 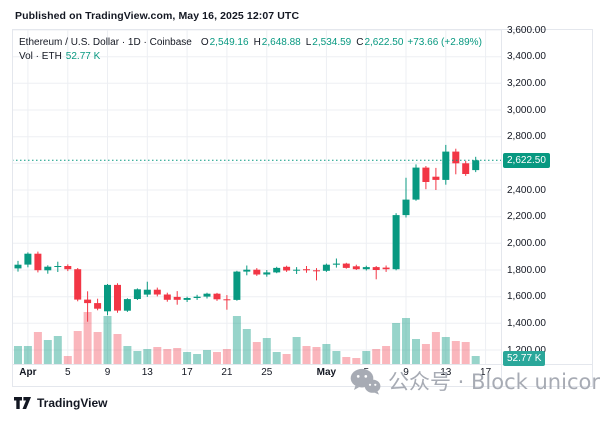 What do you see at coordinates (250, 56) in the screenshot?
I see `legend-volume-row: Vol · ETH 52.77 K` at bounding box center [250, 56].